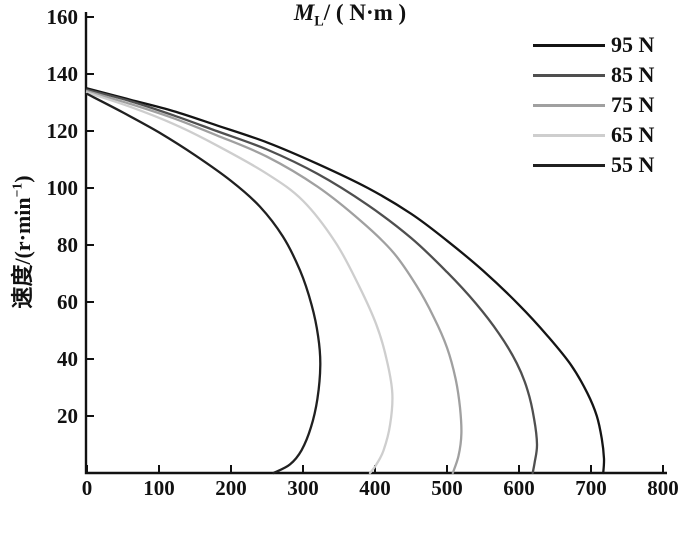 The image size is (700, 550). I want to click on legend-label: 75 N, so click(633, 104).